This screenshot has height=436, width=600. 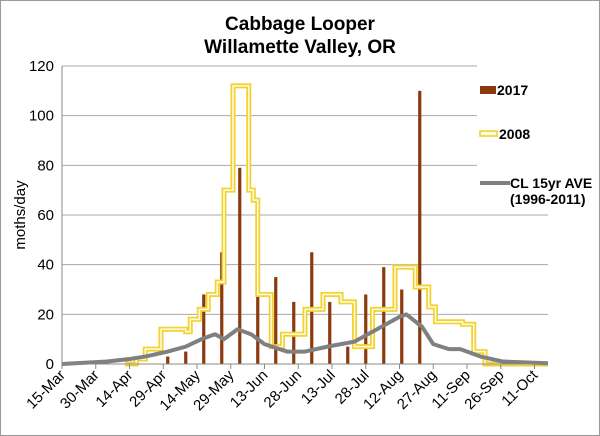 I want to click on y-tick-label: 60, so click(x=45, y=215).